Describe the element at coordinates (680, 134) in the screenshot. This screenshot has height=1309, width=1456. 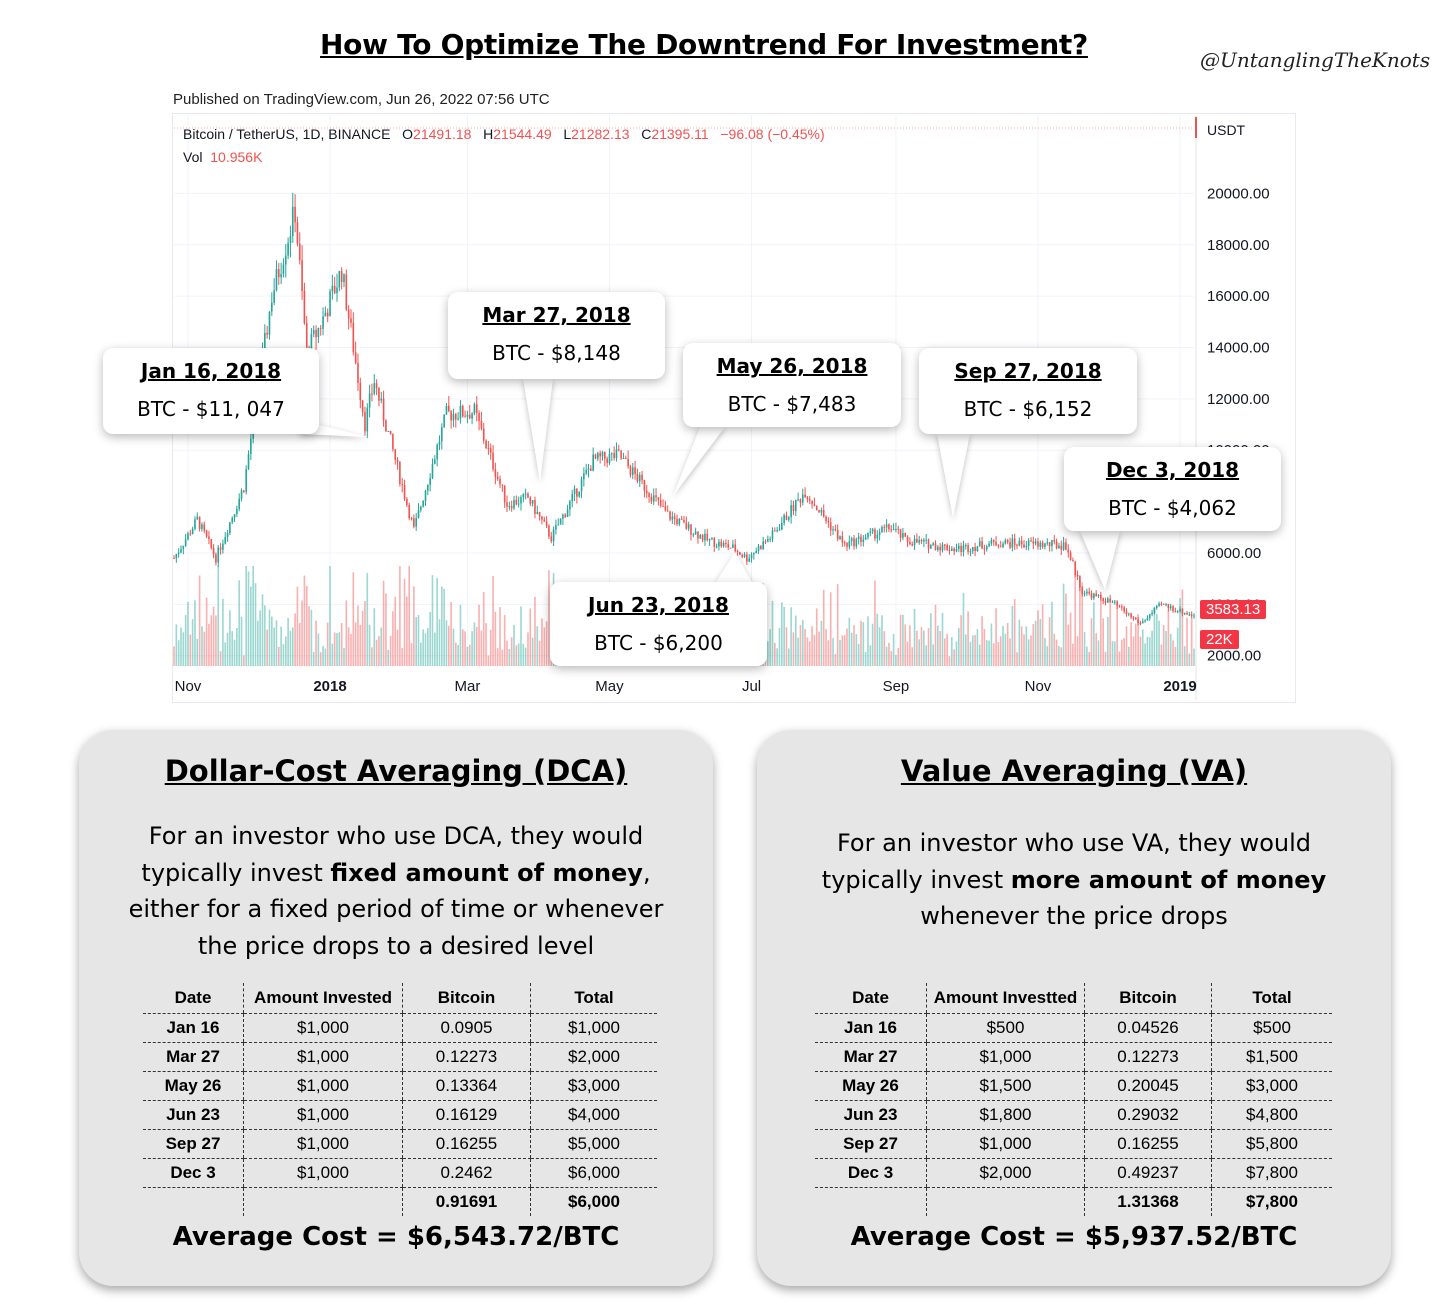
I see `close-value: 21395.11` at that location.